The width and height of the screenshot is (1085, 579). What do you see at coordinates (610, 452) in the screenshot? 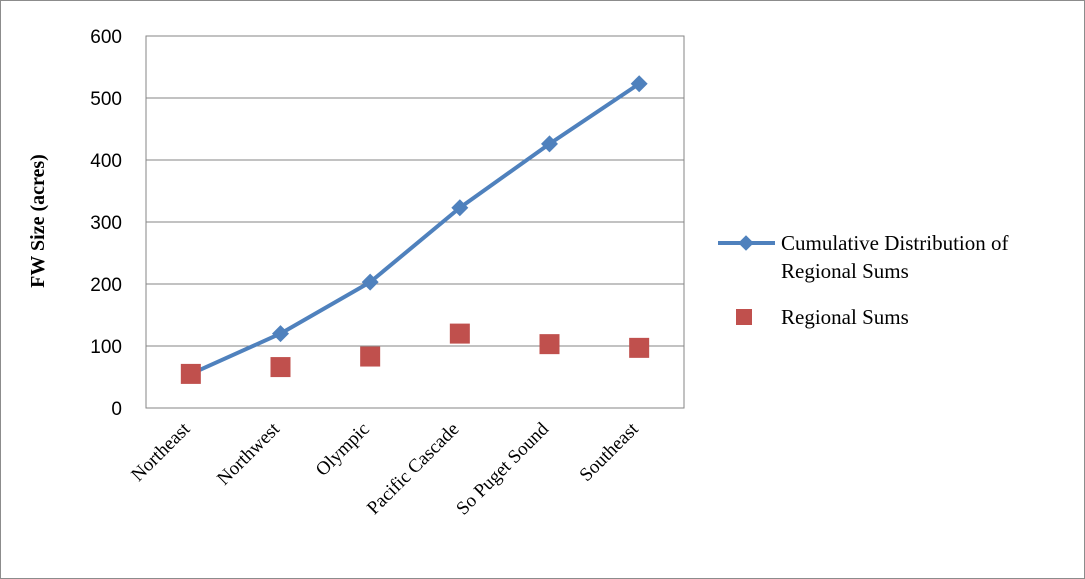
I see `x-tick-label-southeast: Southeast` at bounding box center [610, 452].